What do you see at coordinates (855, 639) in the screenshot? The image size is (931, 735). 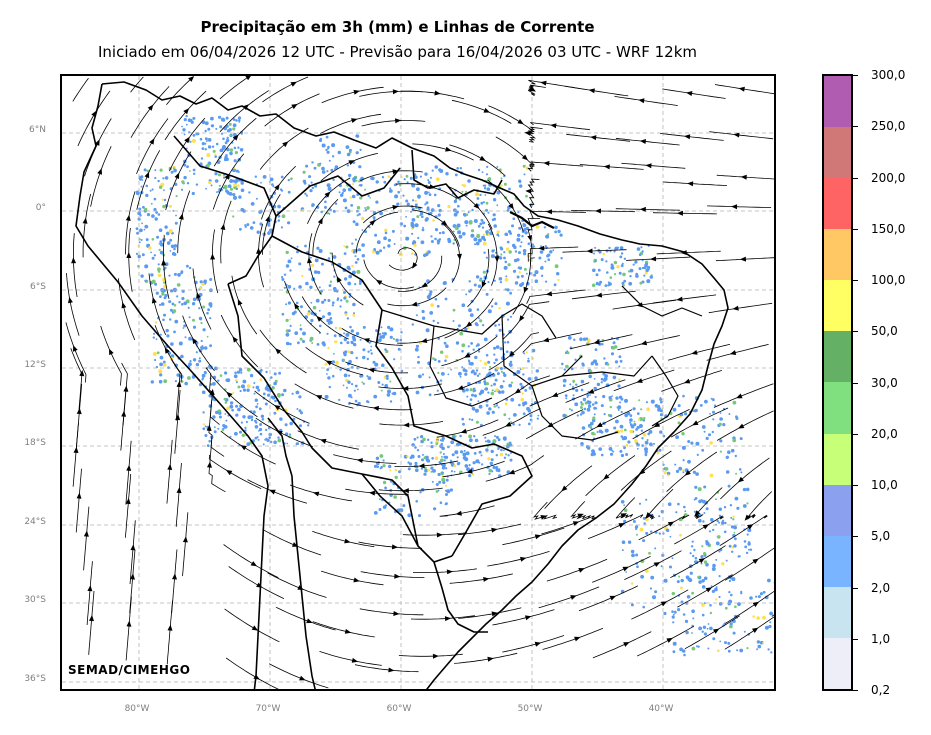 I see `colorbar-tick` at bounding box center [855, 639].